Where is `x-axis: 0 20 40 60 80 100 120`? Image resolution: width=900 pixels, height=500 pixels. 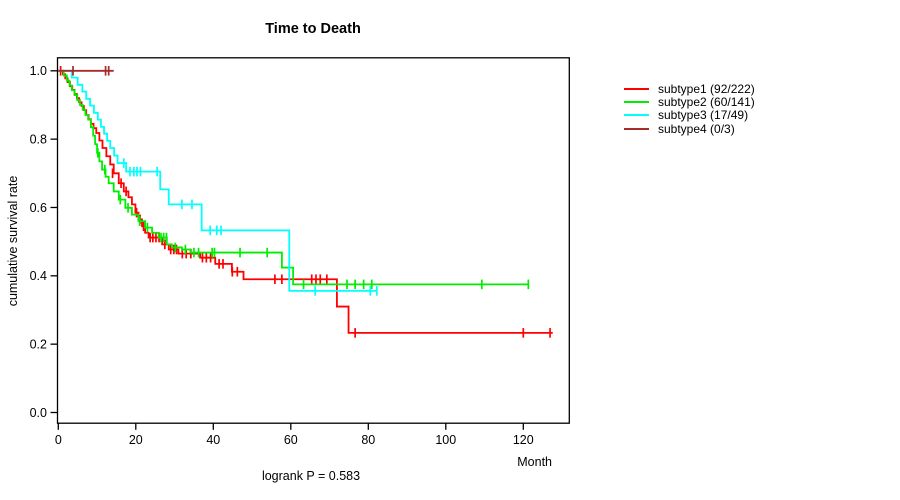
x-axis: 0 20 40 60 80 100 120 is located at coordinates (294, 435).